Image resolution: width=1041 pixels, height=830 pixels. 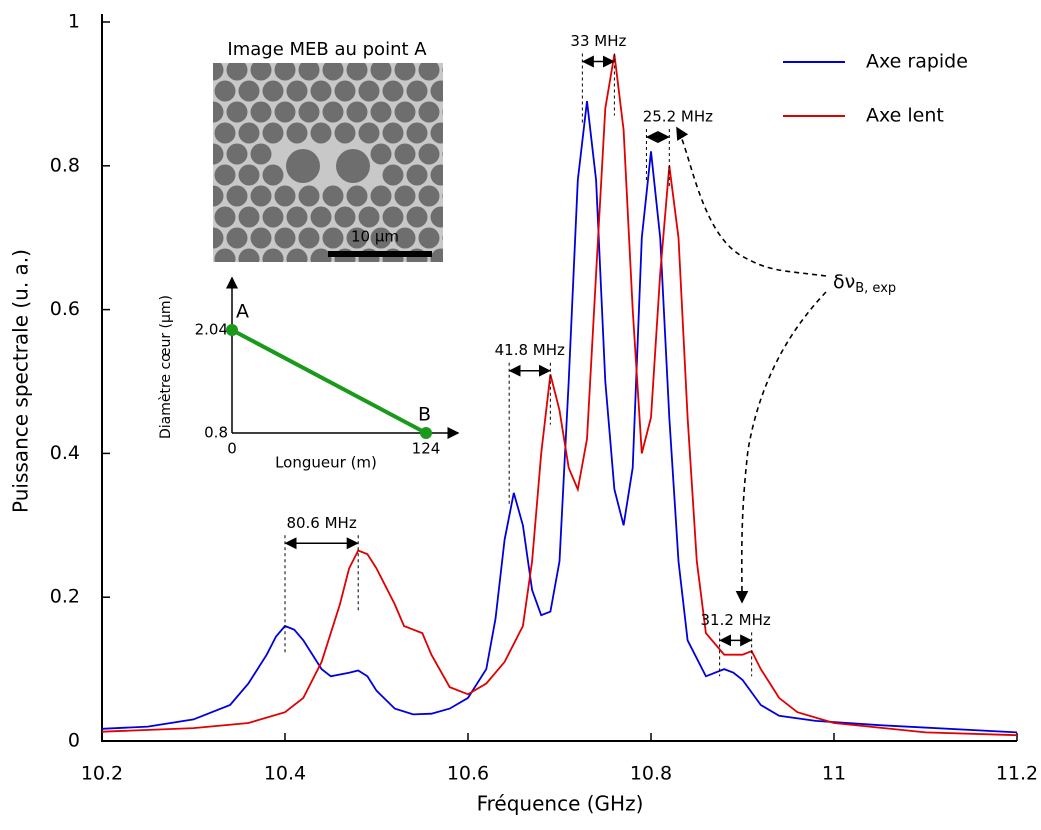 I want to click on x-tick-label: 10.2, so click(x=102, y=774).